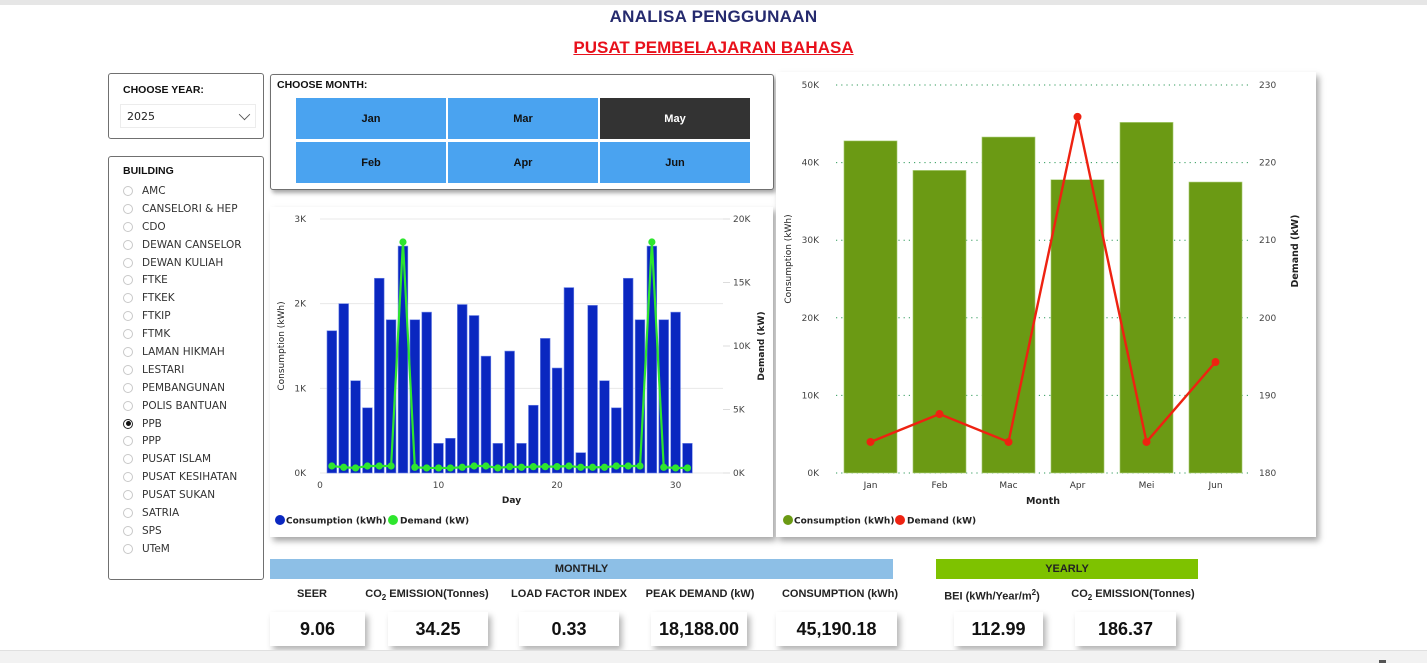 The image size is (1427, 663). I want to click on building-option: CDO, so click(182, 227).